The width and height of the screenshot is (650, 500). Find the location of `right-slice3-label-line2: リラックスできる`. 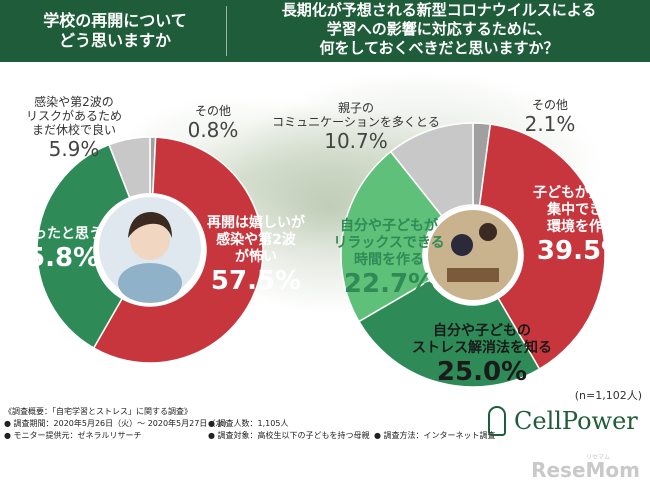

right-slice3-label-line2: リラックスできる is located at coordinates (389, 243).